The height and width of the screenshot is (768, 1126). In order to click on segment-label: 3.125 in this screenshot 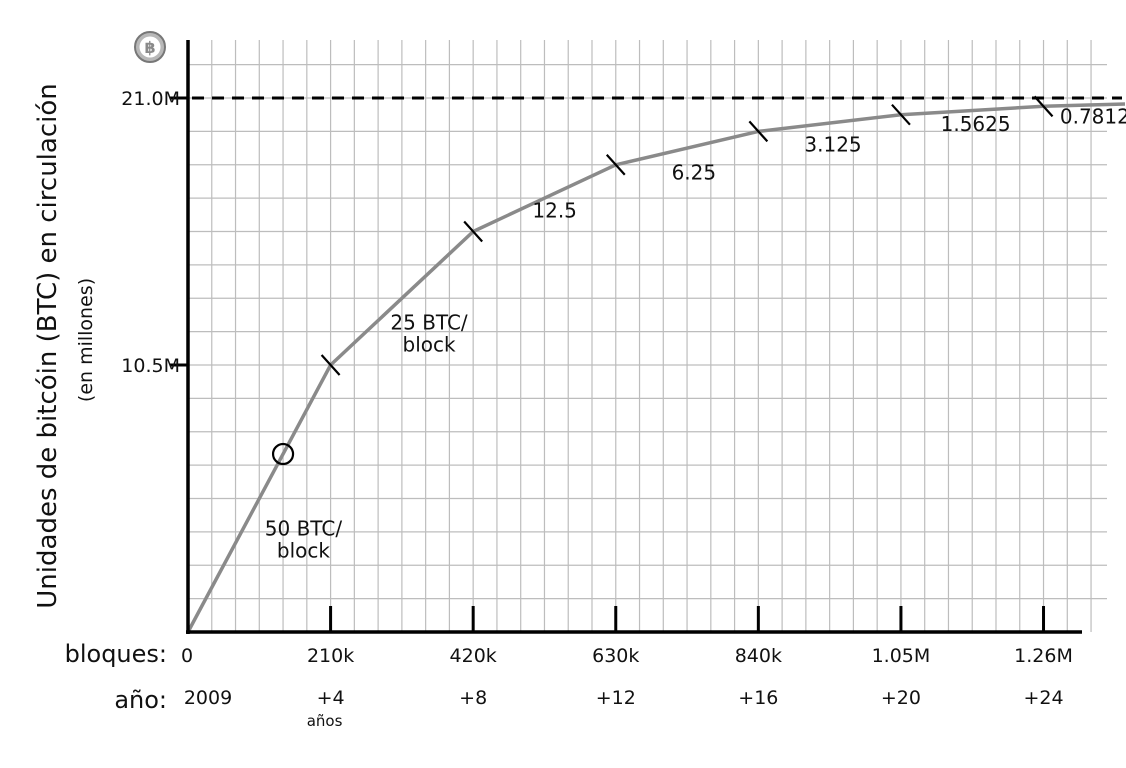, I will do `click(832, 144)`.